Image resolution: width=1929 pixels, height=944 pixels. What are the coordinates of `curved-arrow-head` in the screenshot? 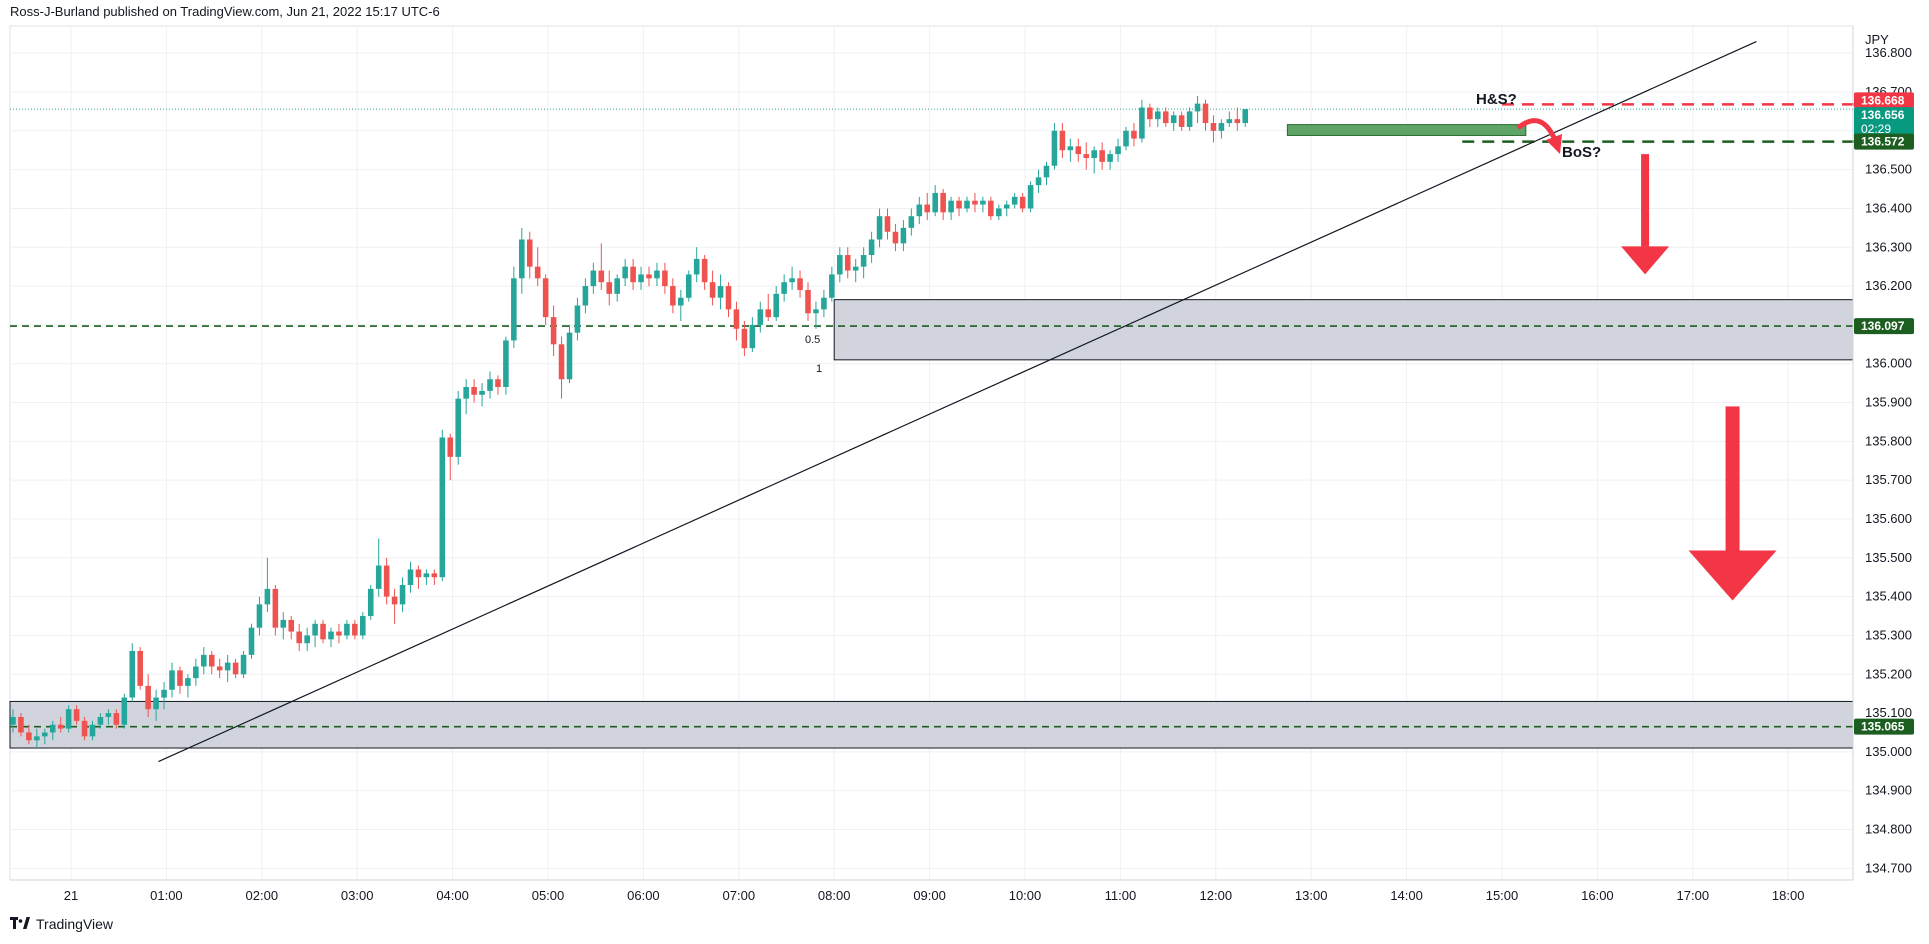 It's located at (1554, 144).